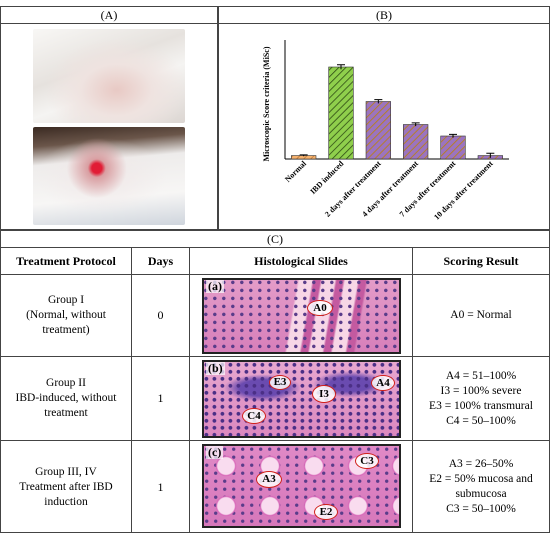 The width and height of the screenshot is (550, 533). What do you see at coordinates (66, 316) in the screenshot?
I see `row1-protocol: Group I (Normal, without treatment)` at bounding box center [66, 316].